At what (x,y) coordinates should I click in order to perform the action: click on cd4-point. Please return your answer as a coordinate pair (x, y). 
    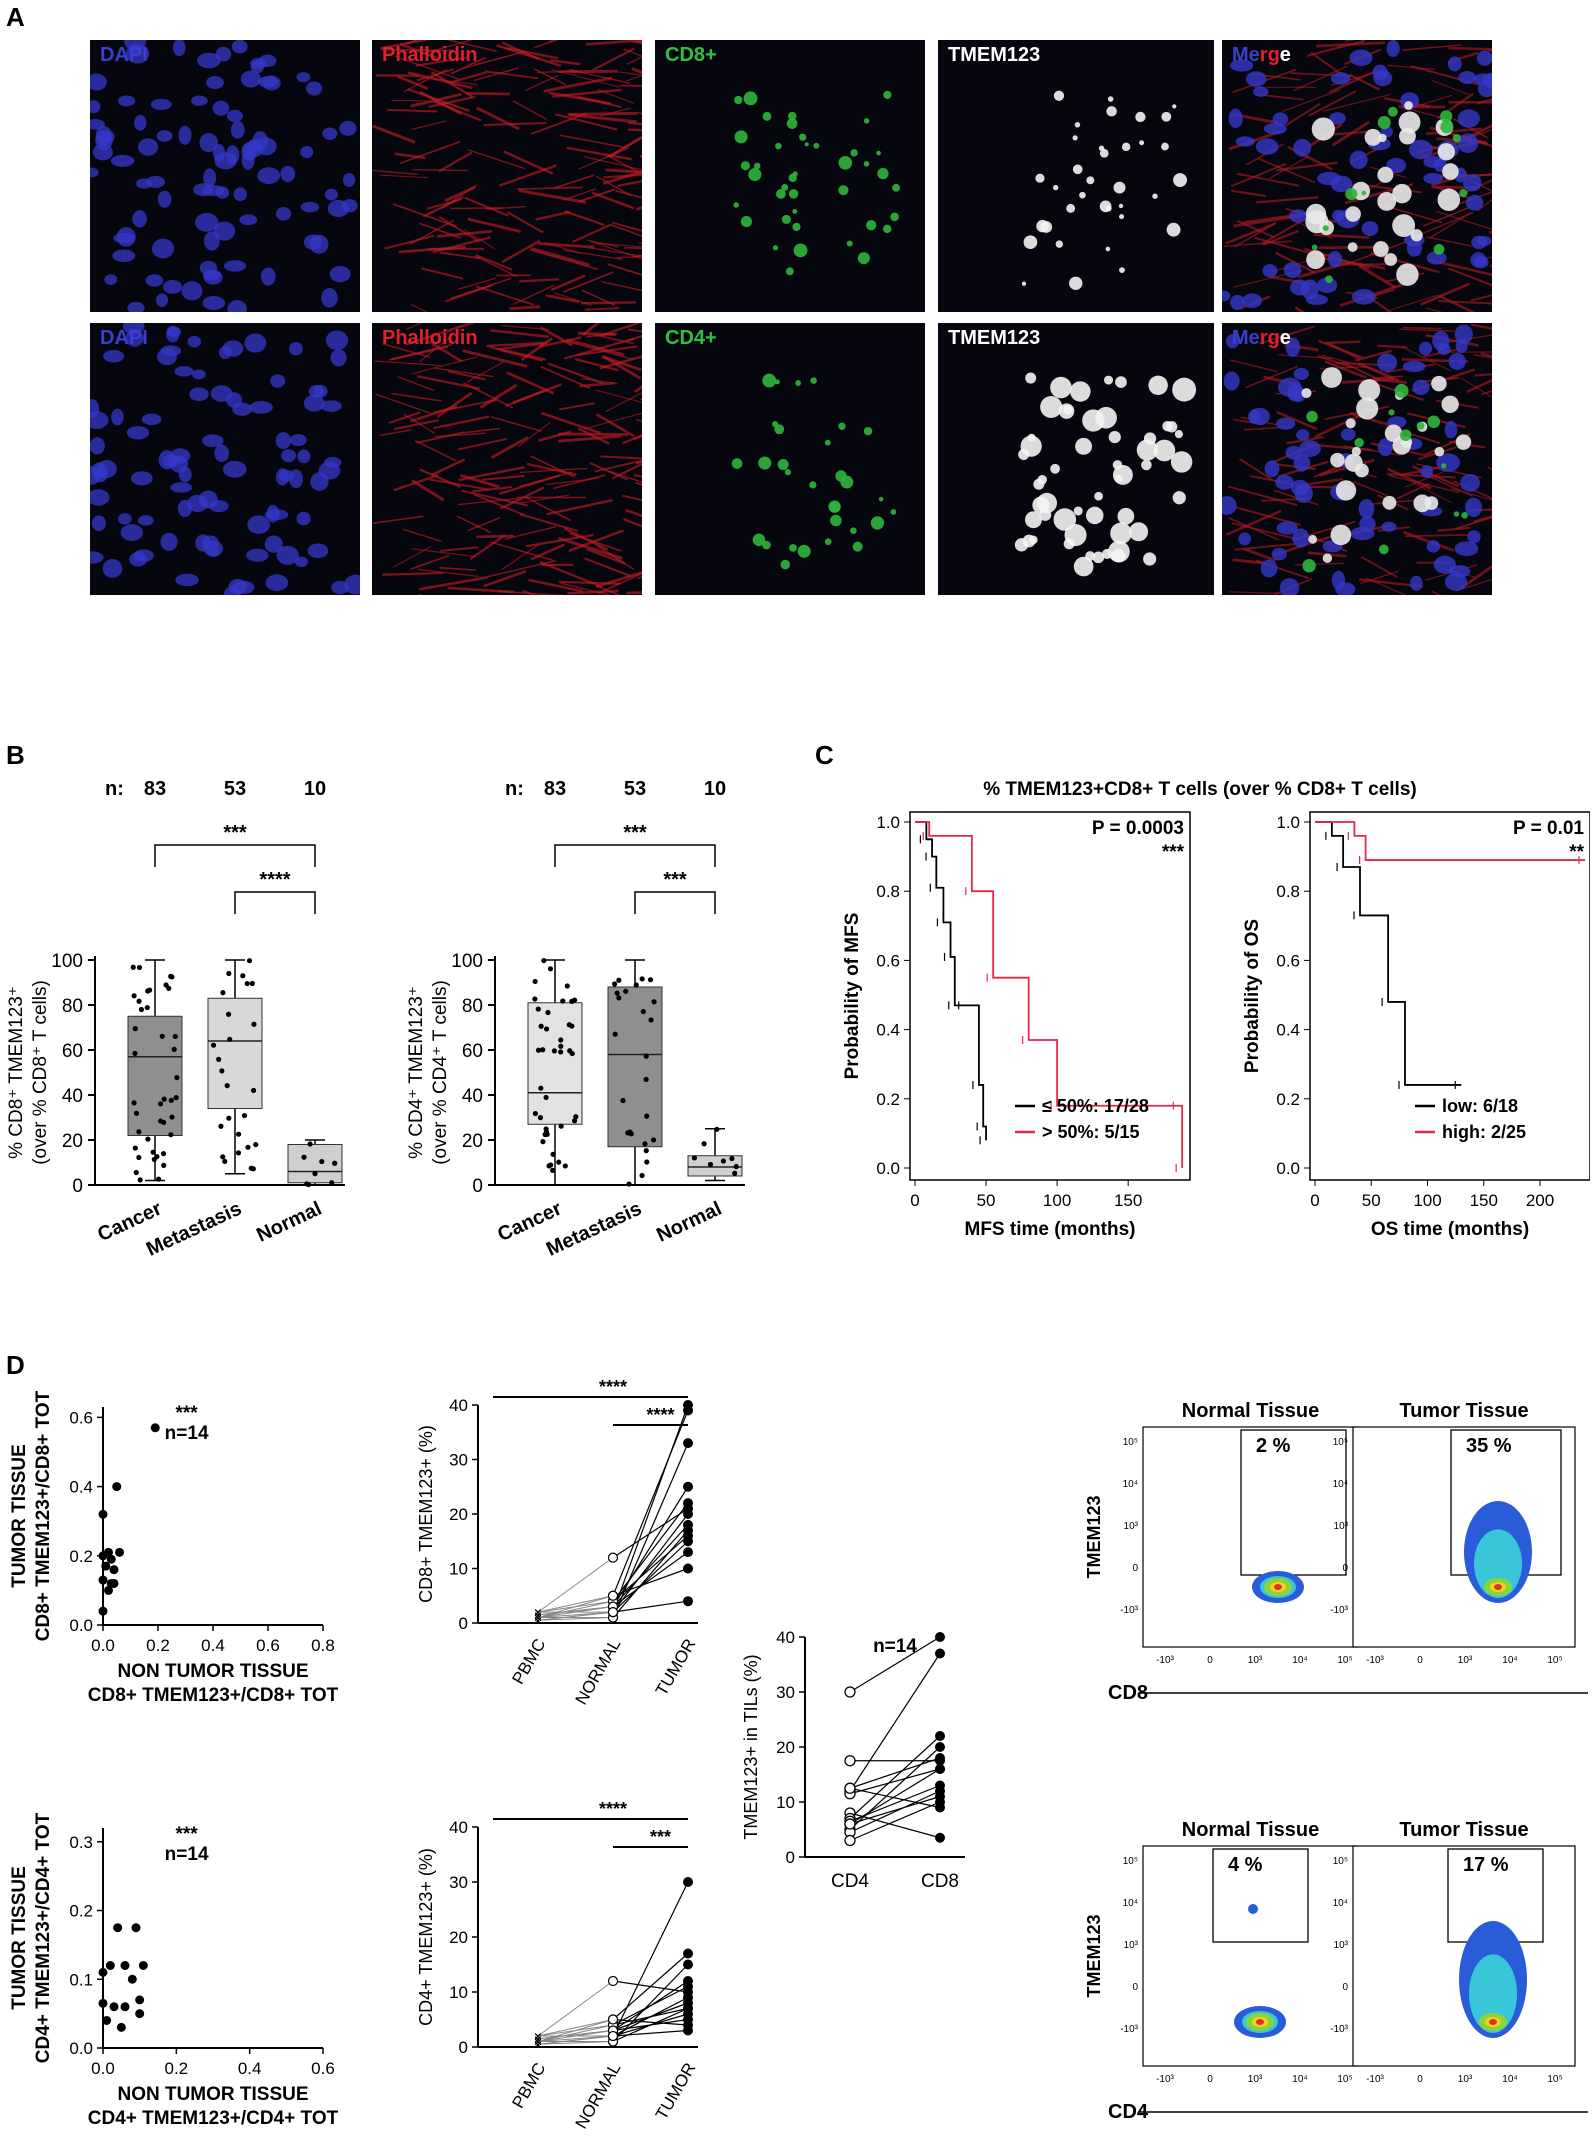
    Looking at the image, I should click on (850, 1840).